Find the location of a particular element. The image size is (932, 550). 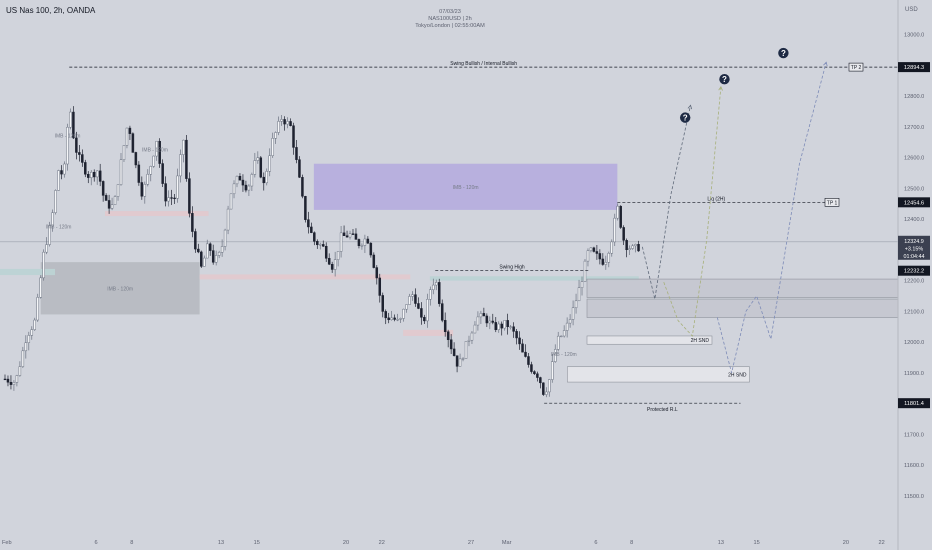

currency-label: USD is located at coordinates (911, 10).